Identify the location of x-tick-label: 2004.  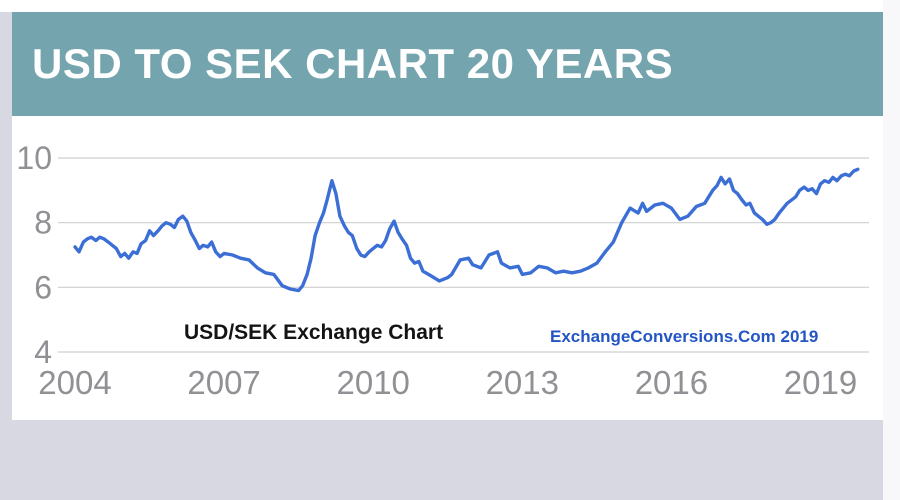
(74, 382).